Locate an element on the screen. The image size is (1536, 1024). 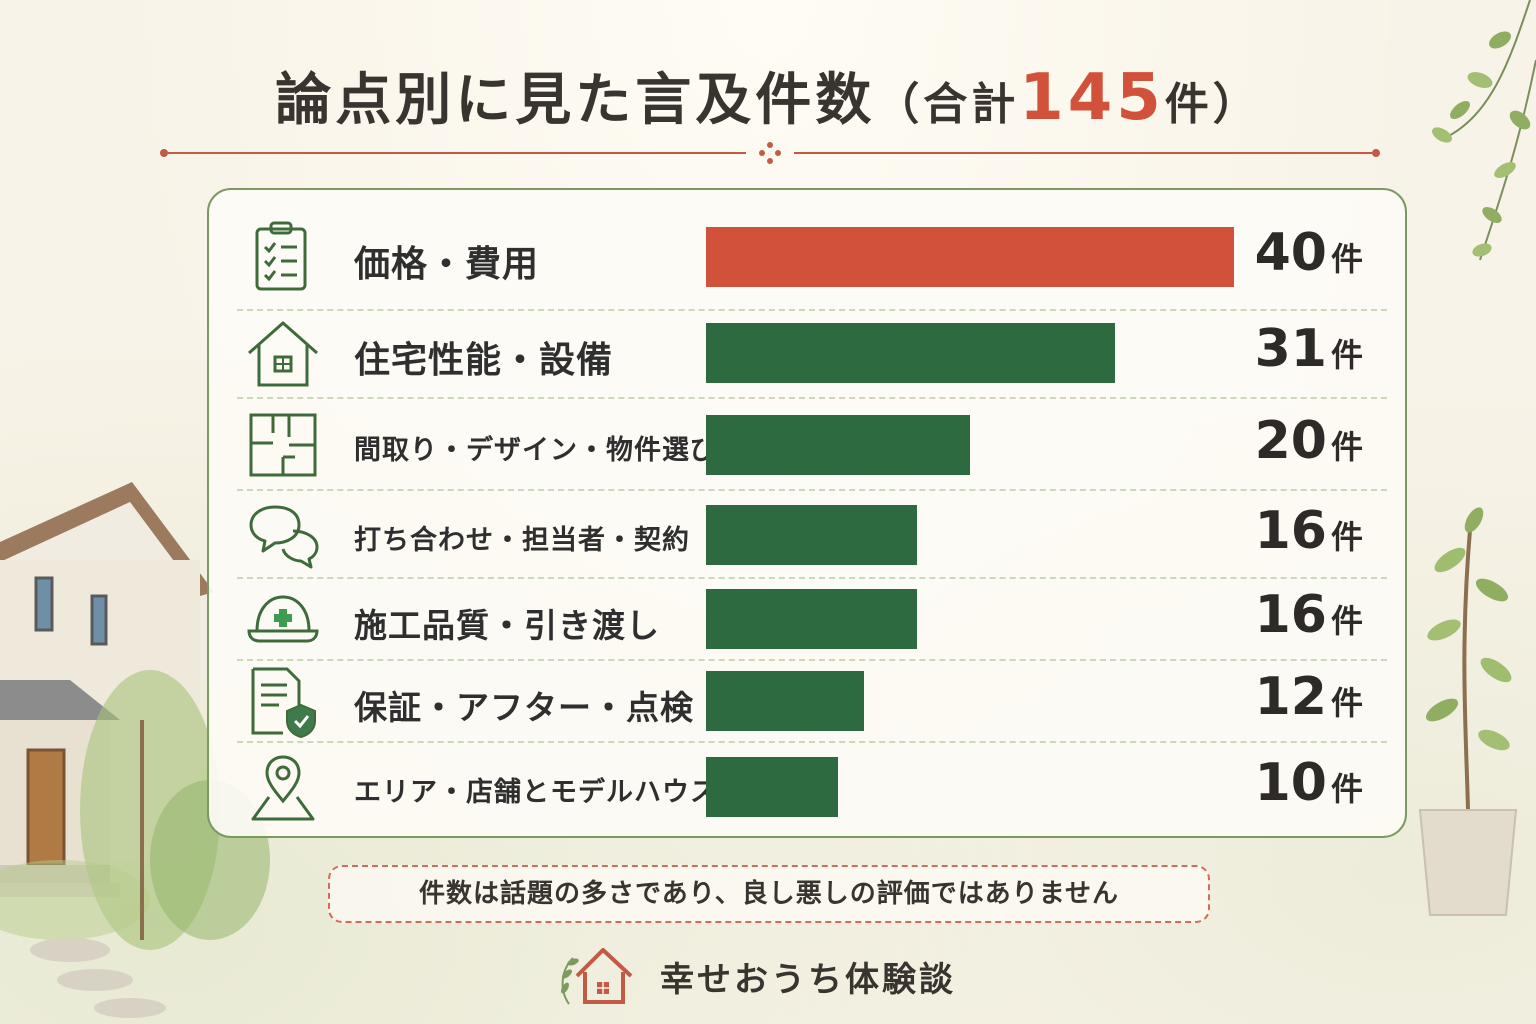
disclaimer-note: 件数は話題の多さであり、良し悪しの評価ではありません is located at coordinates (769, 894).